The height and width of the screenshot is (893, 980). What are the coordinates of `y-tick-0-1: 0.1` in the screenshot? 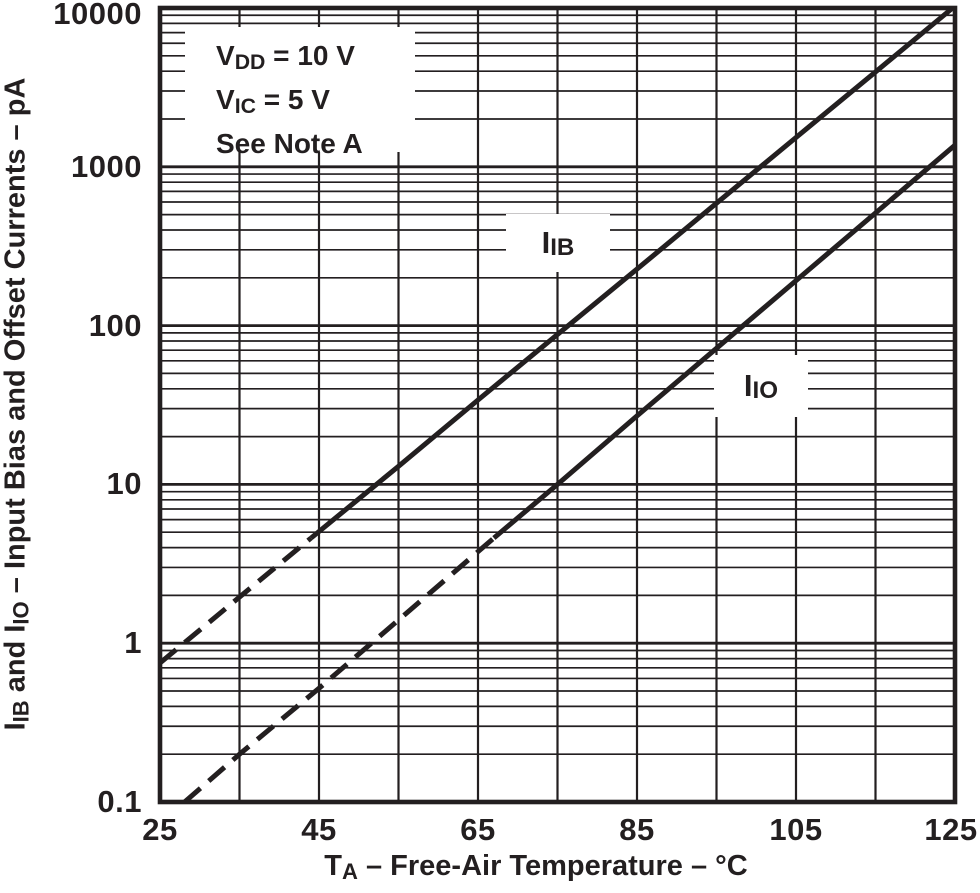 It's located at (119, 801).